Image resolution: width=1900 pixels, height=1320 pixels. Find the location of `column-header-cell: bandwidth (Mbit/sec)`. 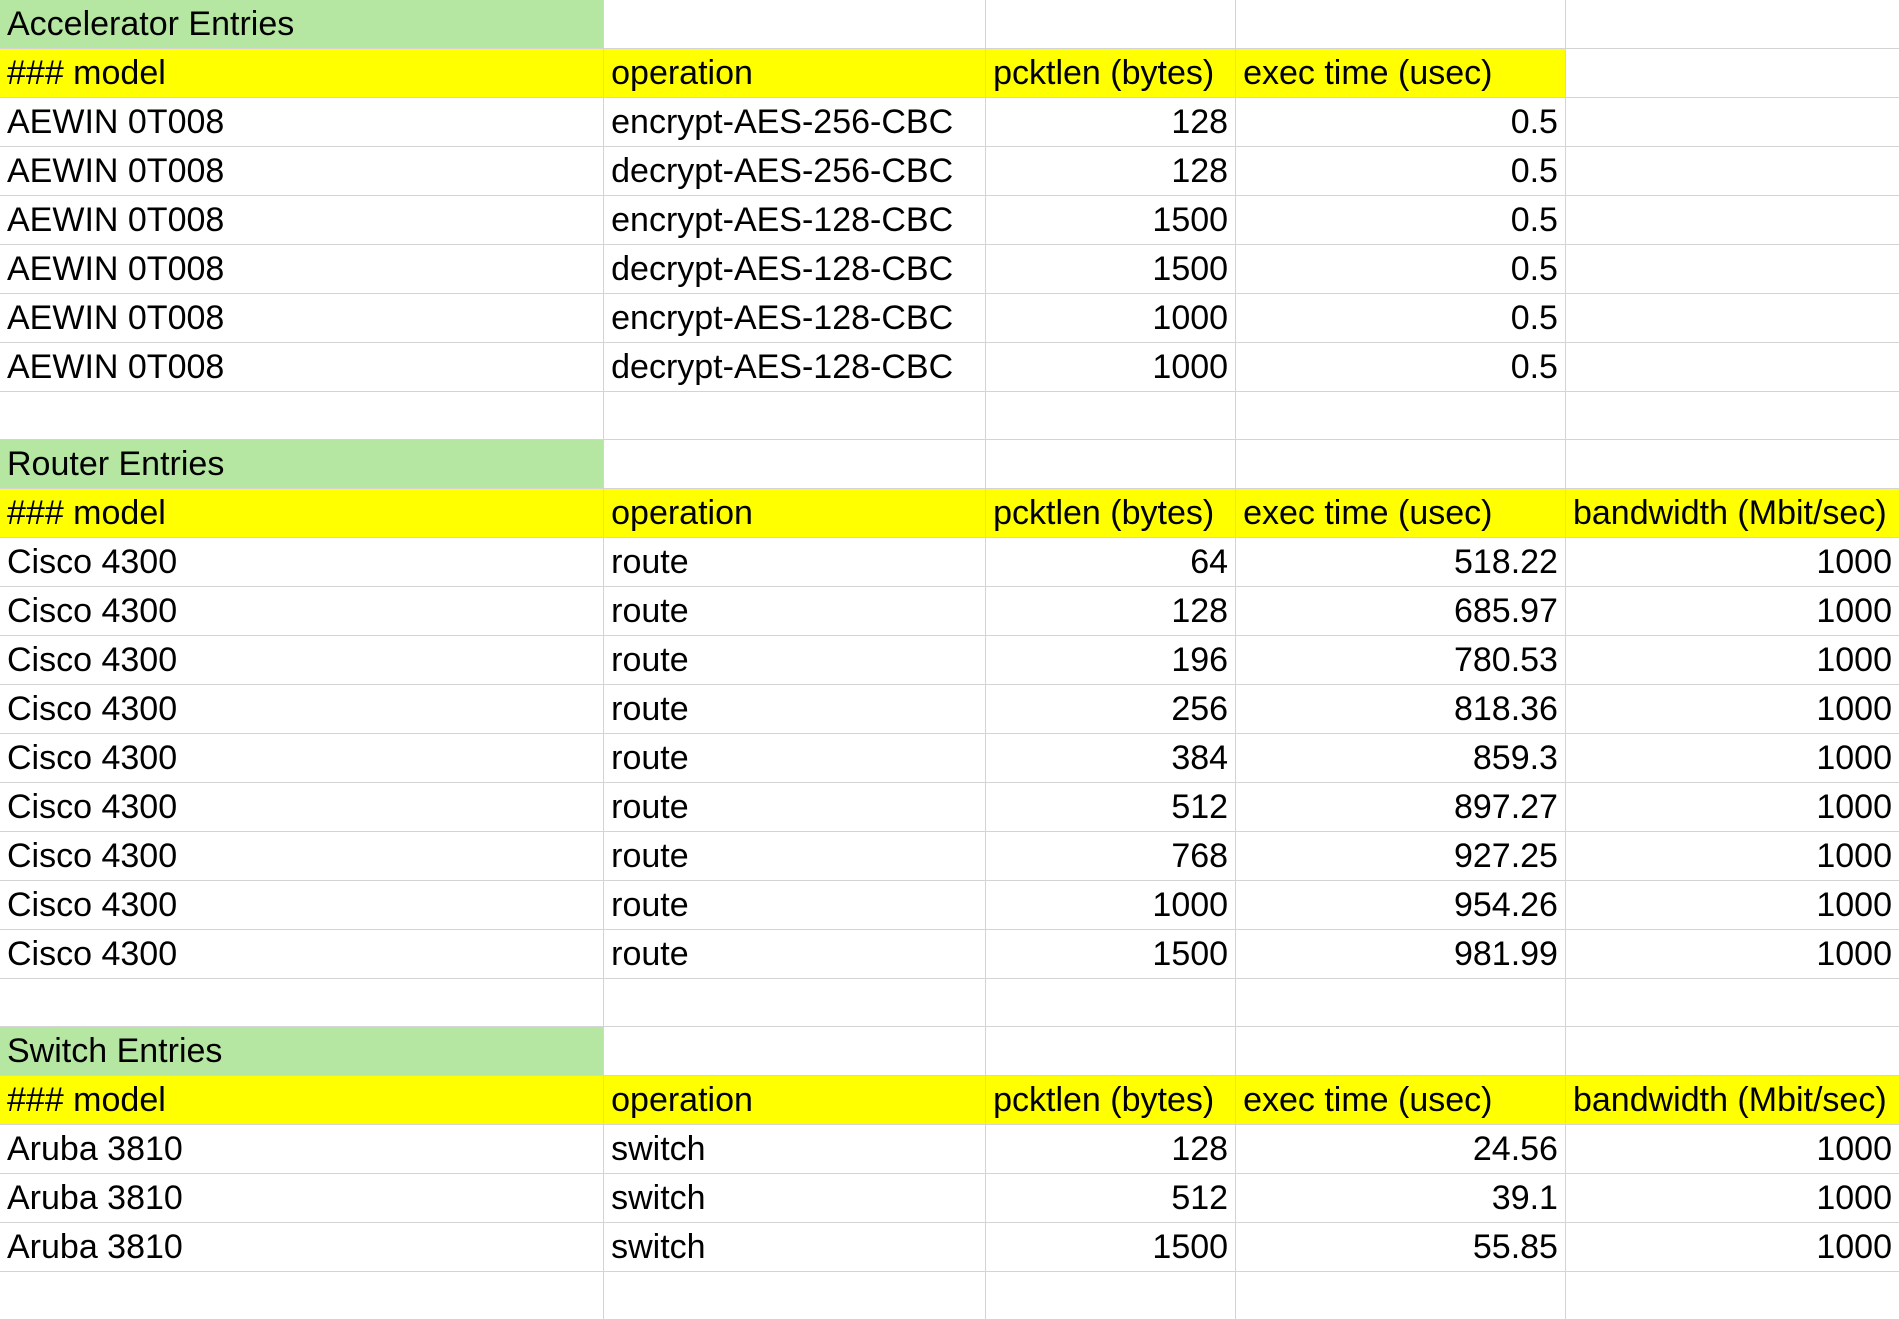

column-header-cell: bandwidth (Mbit/sec) is located at coordinates (1732, 513).